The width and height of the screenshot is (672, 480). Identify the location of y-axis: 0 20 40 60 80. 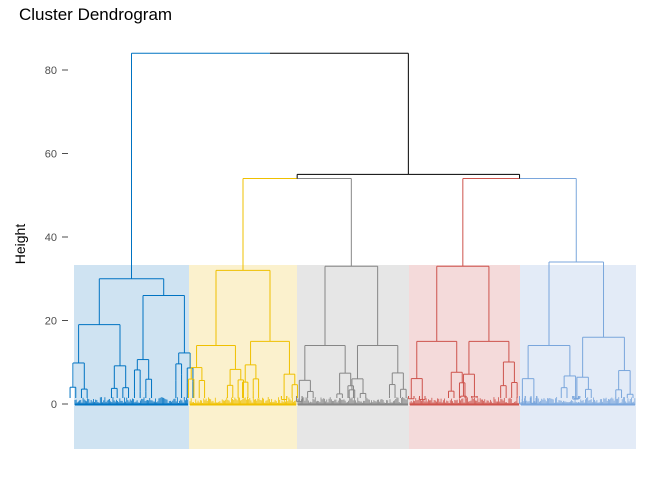
(56, 238).